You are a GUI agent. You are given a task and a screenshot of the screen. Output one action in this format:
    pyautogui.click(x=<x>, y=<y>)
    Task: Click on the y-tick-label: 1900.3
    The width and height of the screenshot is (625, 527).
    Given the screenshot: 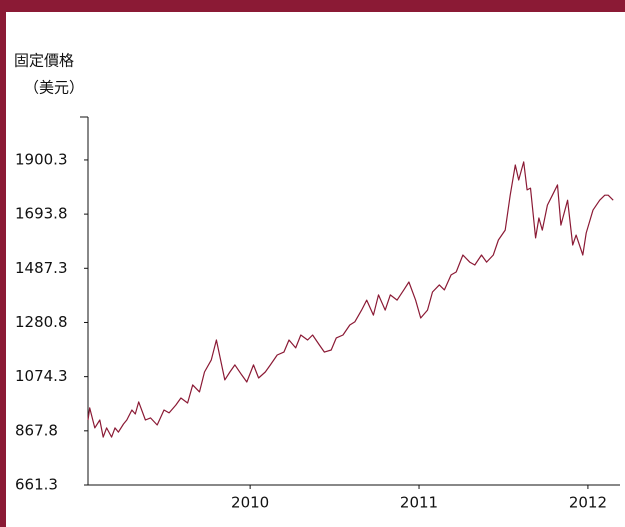 What is the action you would take?
    pyautogui.click(x=41, y=159)
    